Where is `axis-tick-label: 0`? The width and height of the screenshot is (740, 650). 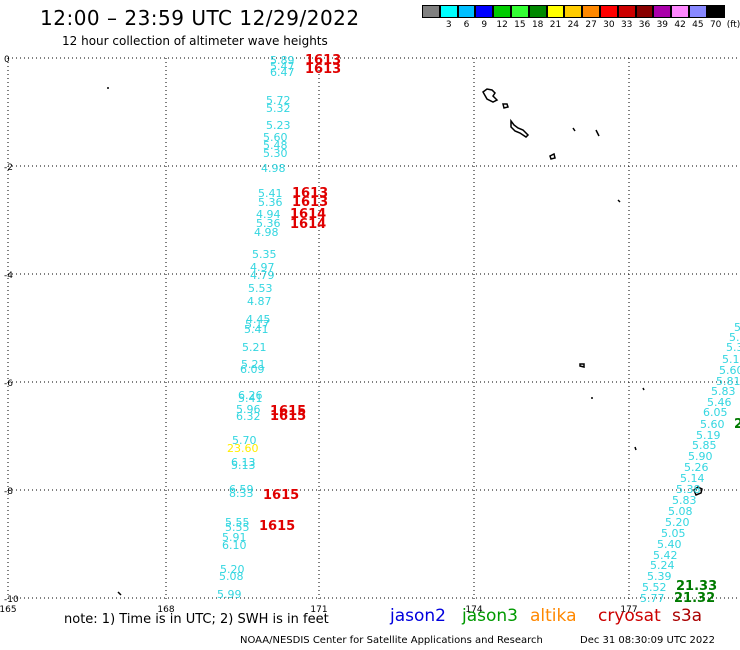
axis-tick-label: 0 is located at coordinates (7, 60).